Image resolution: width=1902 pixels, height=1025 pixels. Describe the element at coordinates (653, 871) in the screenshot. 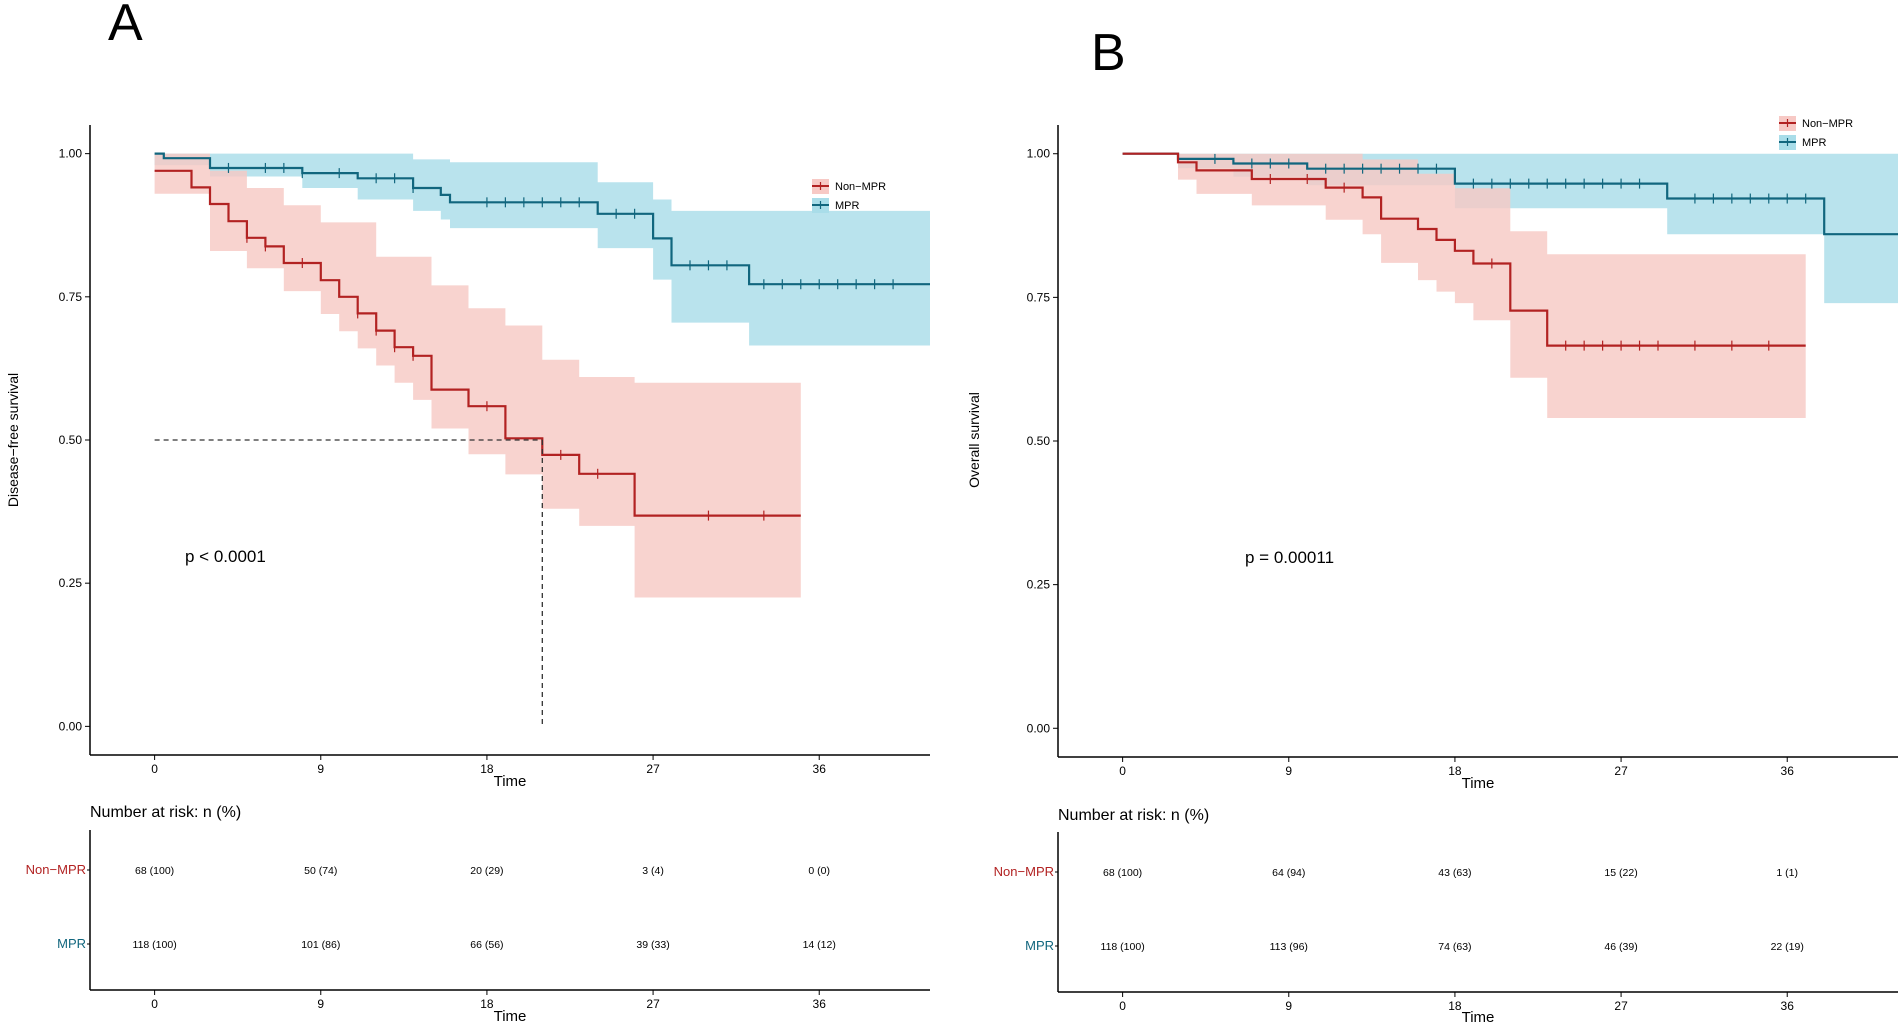

I see `risk-cell-non-mpr: 3 (4)` at that location.